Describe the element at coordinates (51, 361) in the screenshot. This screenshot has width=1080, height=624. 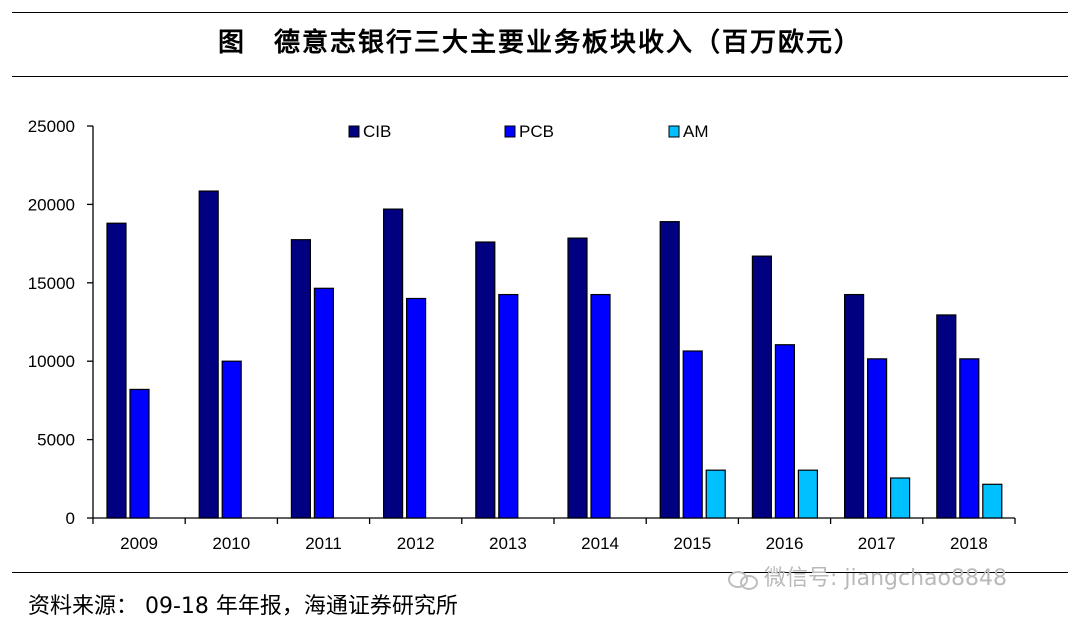
I see `y-tick-label: 10000` at that location.